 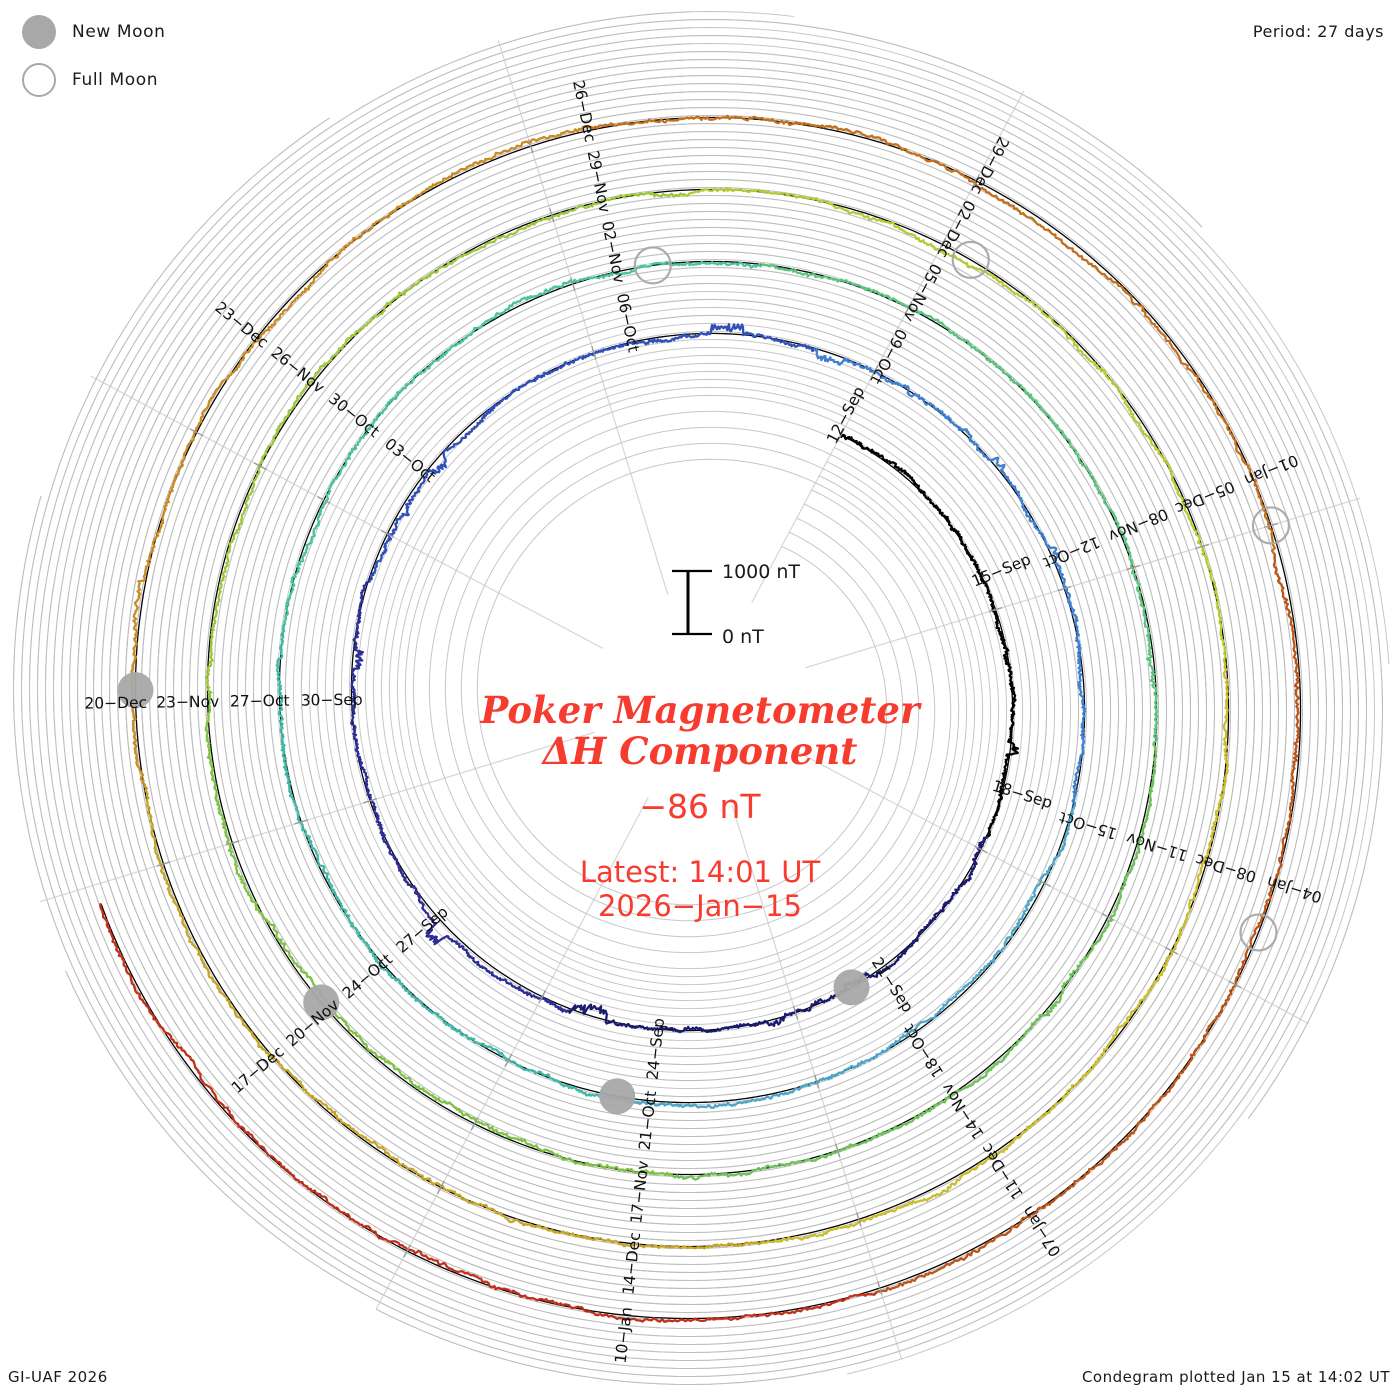 What do you see at coordinates (119, 32) in the screenshot?
I see `legend-label-new-moon: New Moon` at bounding box center [119, 32].